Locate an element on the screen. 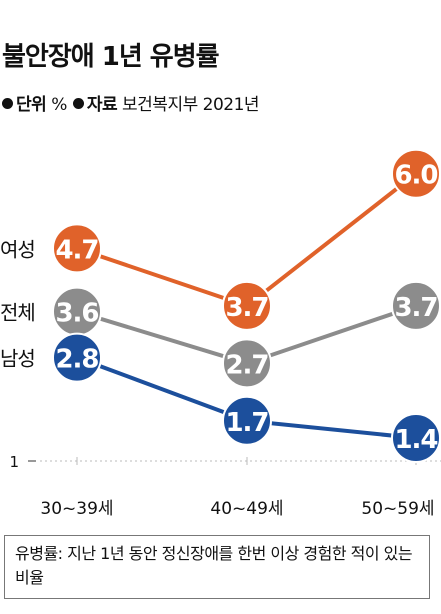  data-label: 1.7 is located at coordinates (246, 423).